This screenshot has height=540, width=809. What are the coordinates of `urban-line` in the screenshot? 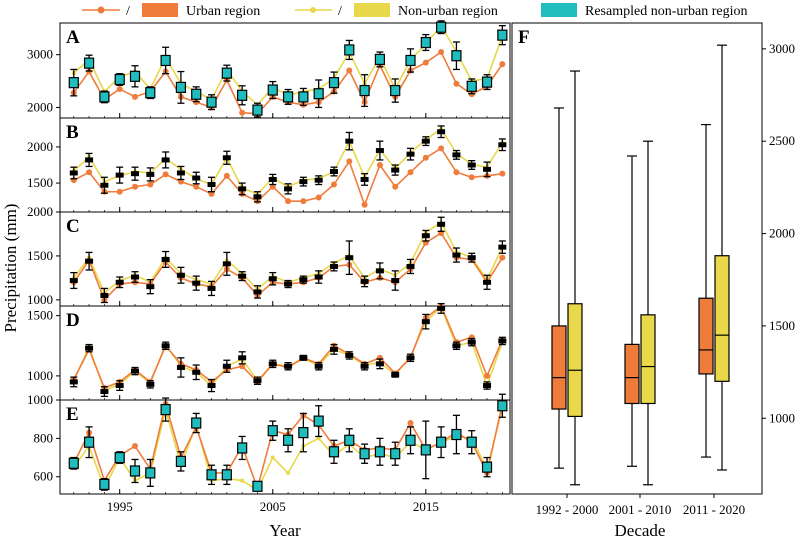 It's located at (288, 177).